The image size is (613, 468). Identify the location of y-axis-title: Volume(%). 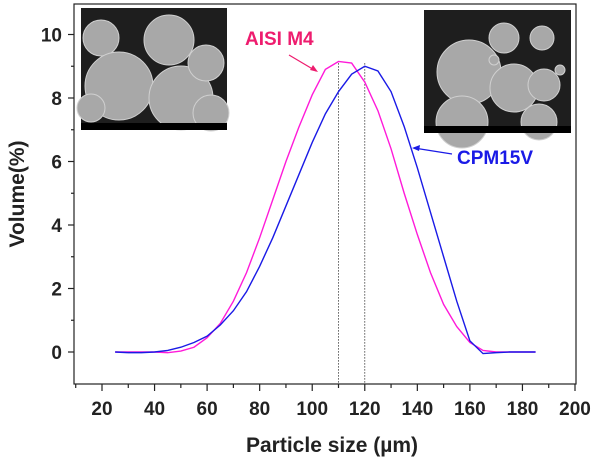
(17, 194).